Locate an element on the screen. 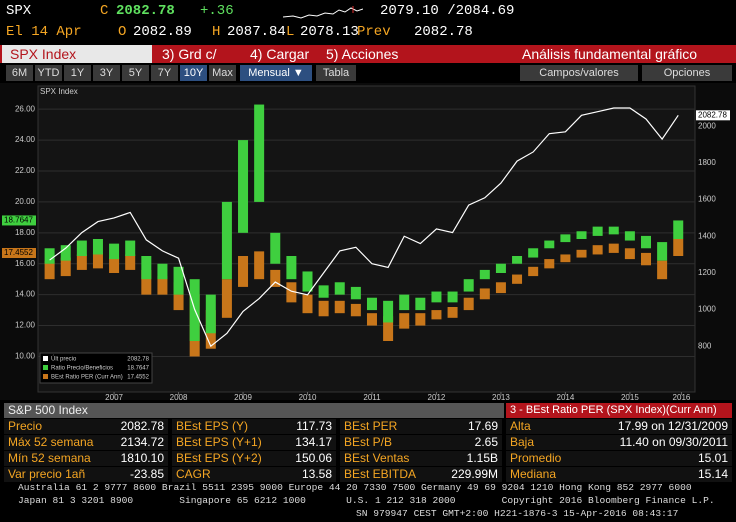  period-select: Mensual ▼ is located at coordinates (276, 73).